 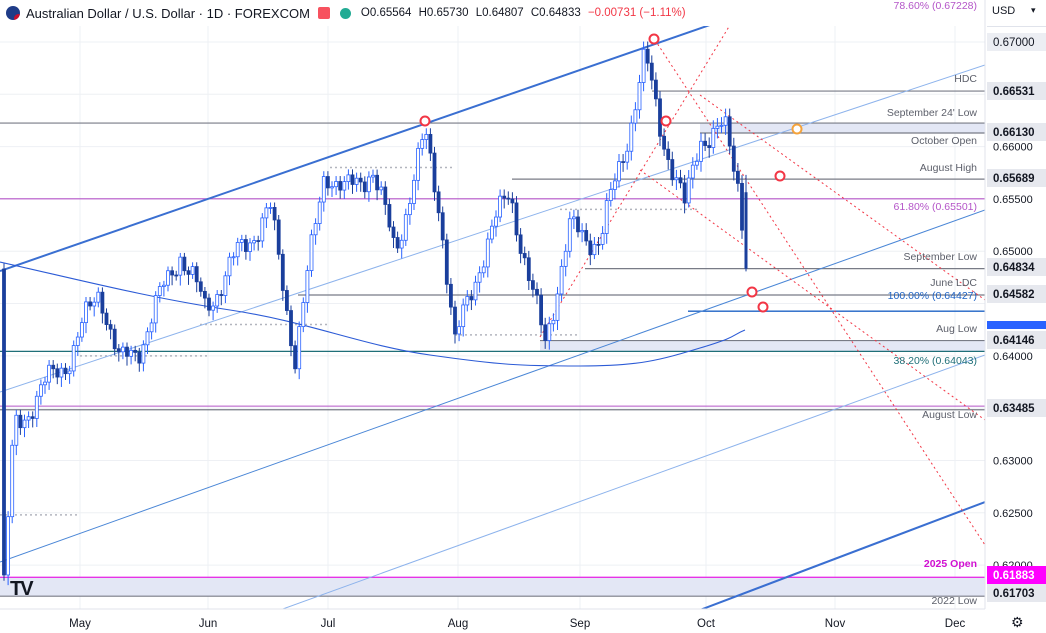 What do you see at coordinates (935, 361) in the screenshot?
I see `annotation-label-10: 38.20% (0.64043)` at bounding box center [935, 361].